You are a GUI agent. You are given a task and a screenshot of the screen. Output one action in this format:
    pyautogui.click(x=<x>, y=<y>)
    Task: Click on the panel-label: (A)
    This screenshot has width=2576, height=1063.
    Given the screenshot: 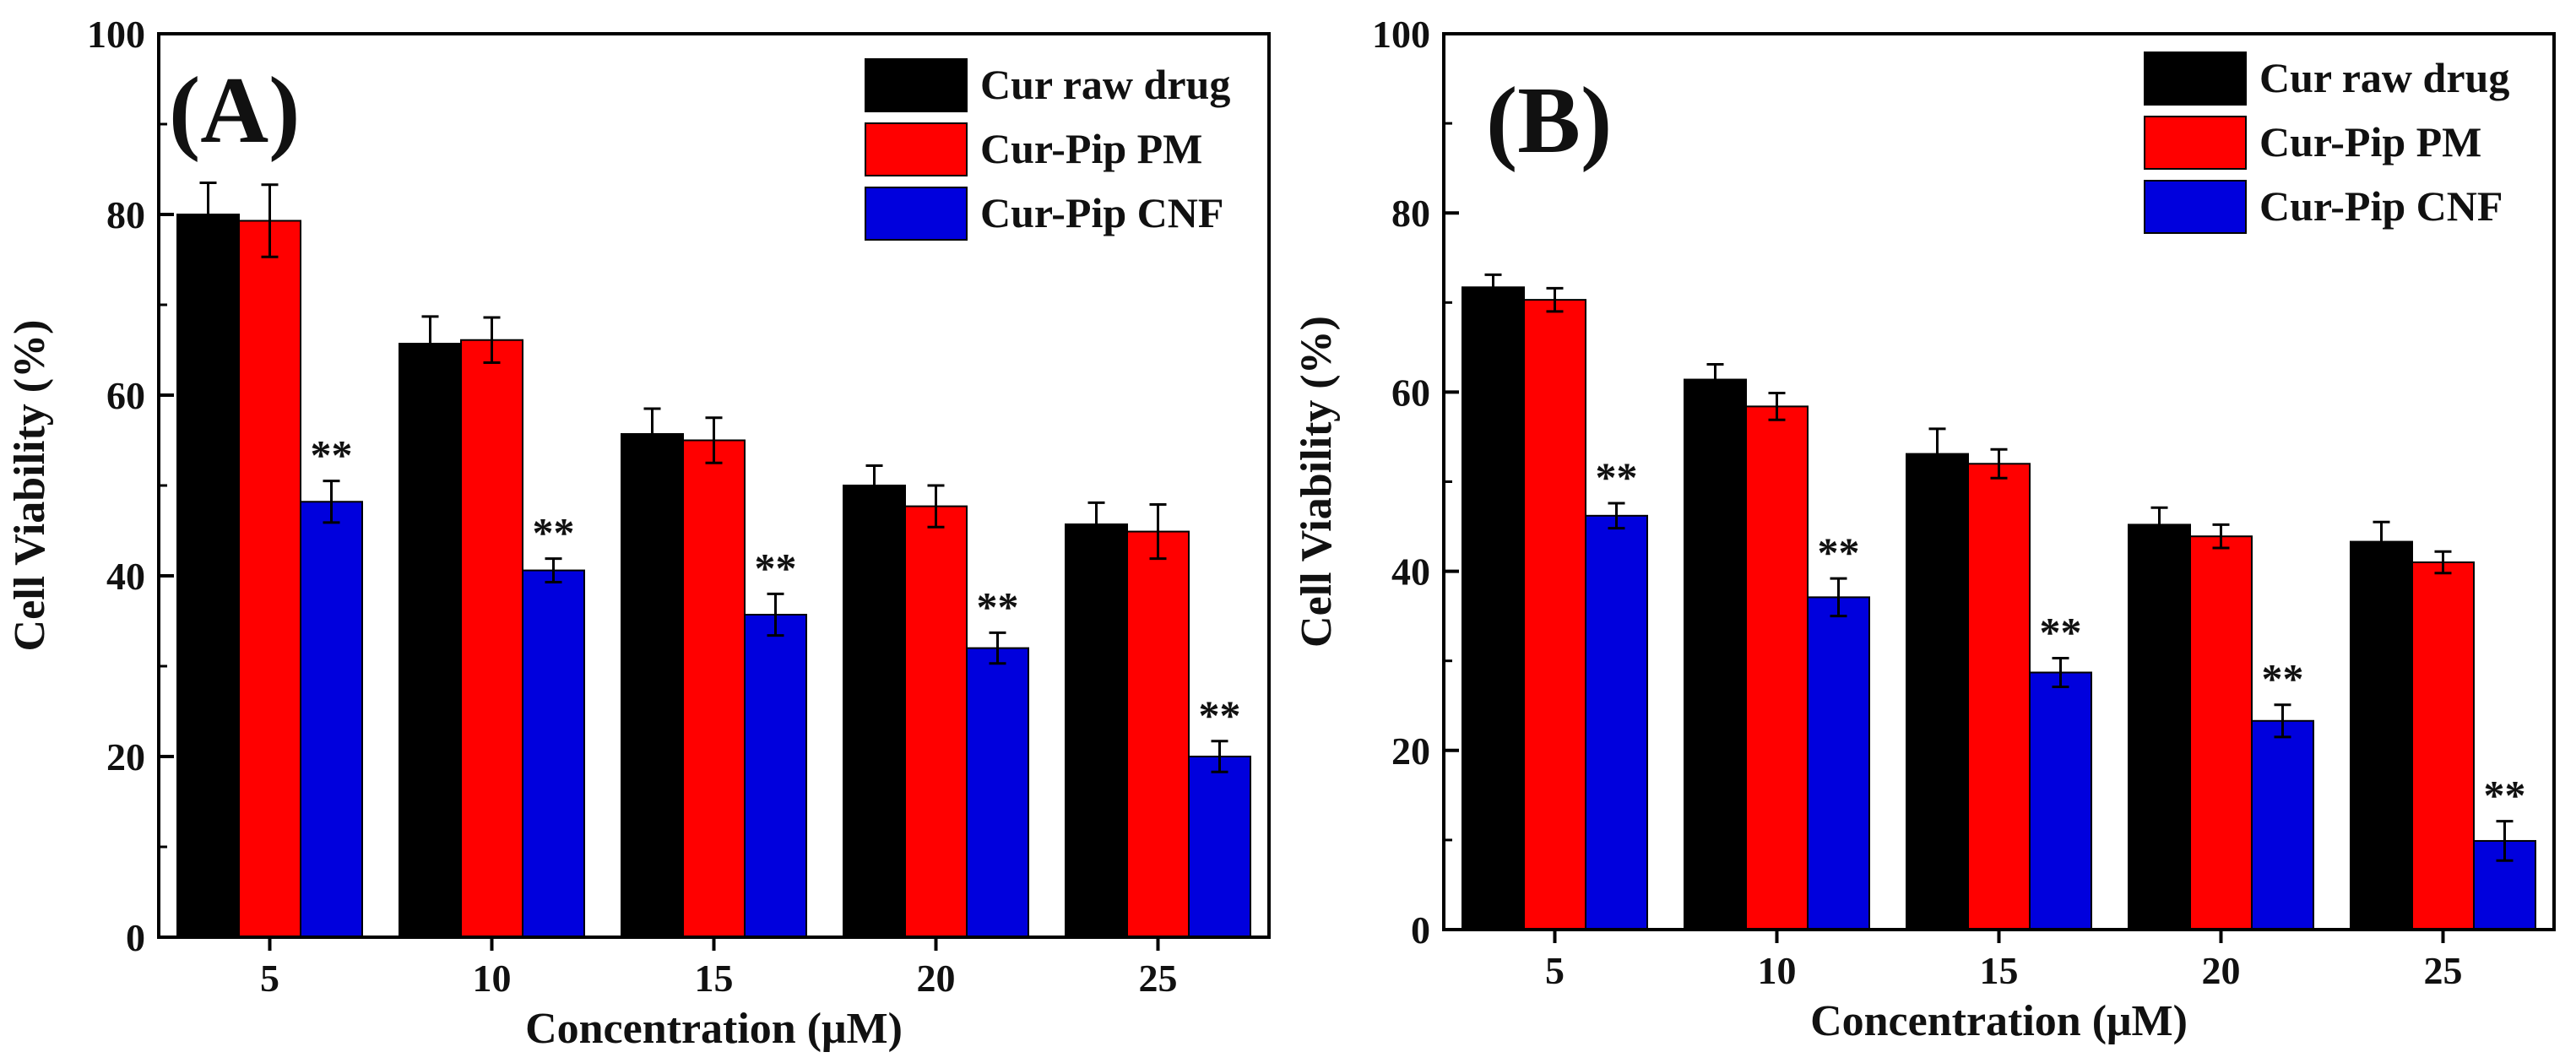 What is the action you would take?
    pyautogui.click(x=235, y=110)
    